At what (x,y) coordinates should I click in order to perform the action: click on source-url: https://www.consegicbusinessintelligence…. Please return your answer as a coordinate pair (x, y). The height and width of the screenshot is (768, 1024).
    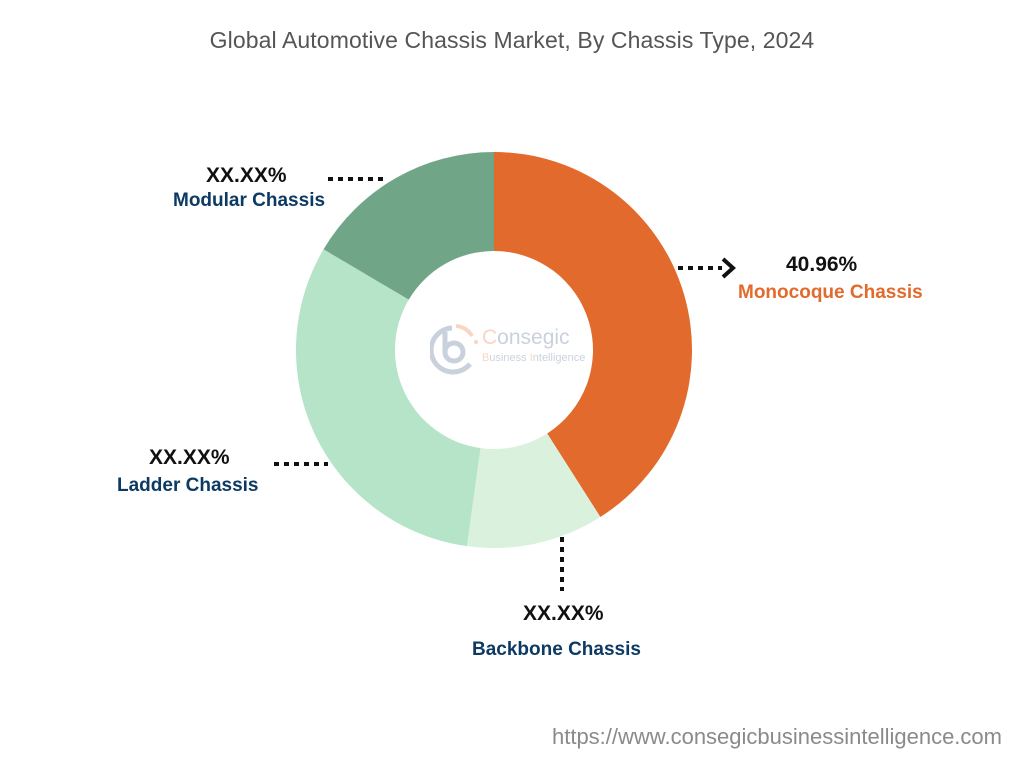
    Looking at the image, I should click on (776, 736).